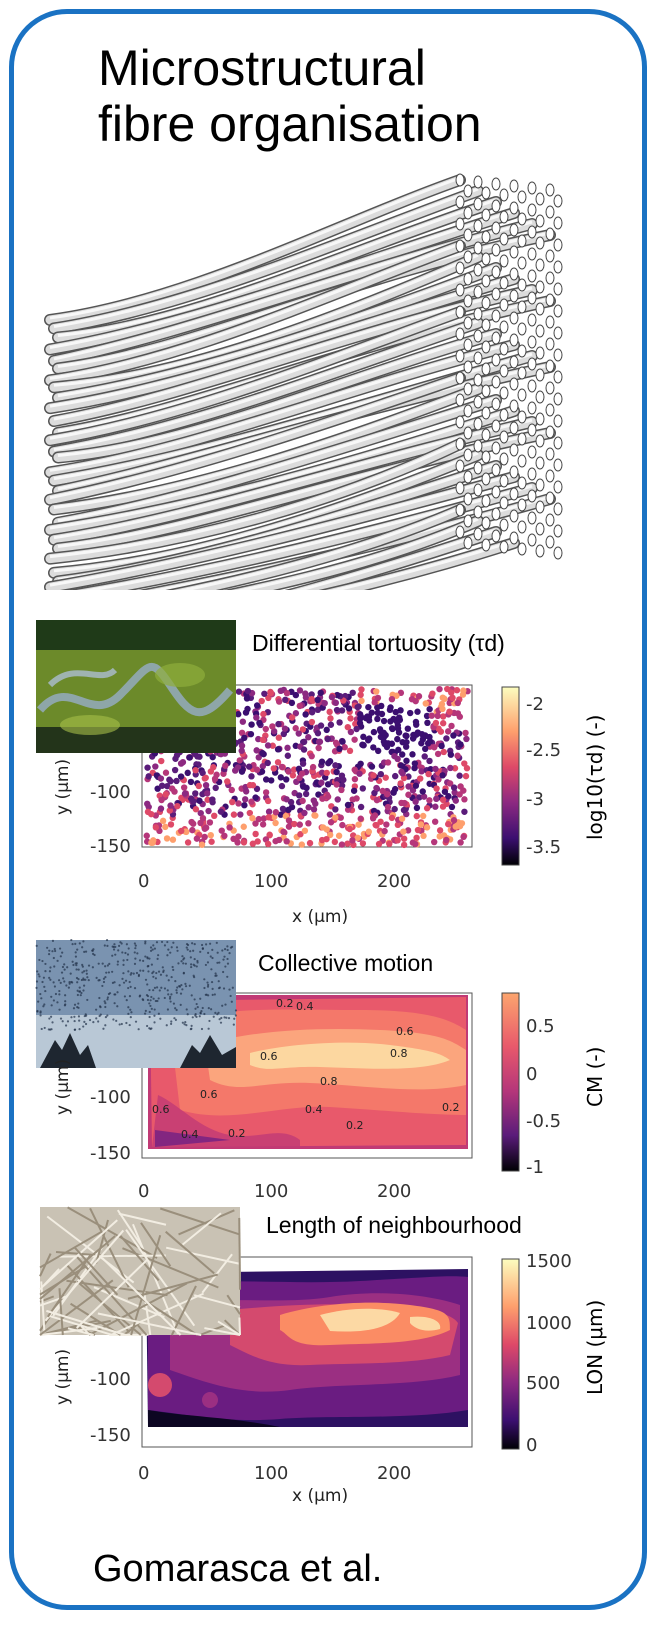 This screenshot has width=666, height=1627. I want to click on cb-tick-4: 0, so click(531, 1445).